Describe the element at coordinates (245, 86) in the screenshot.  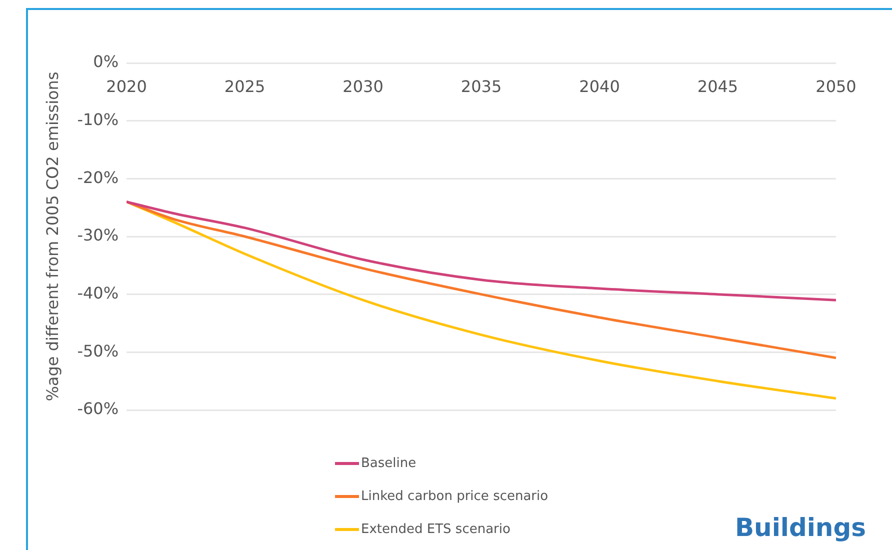
I see `x-tick-label: 2025` at that location.